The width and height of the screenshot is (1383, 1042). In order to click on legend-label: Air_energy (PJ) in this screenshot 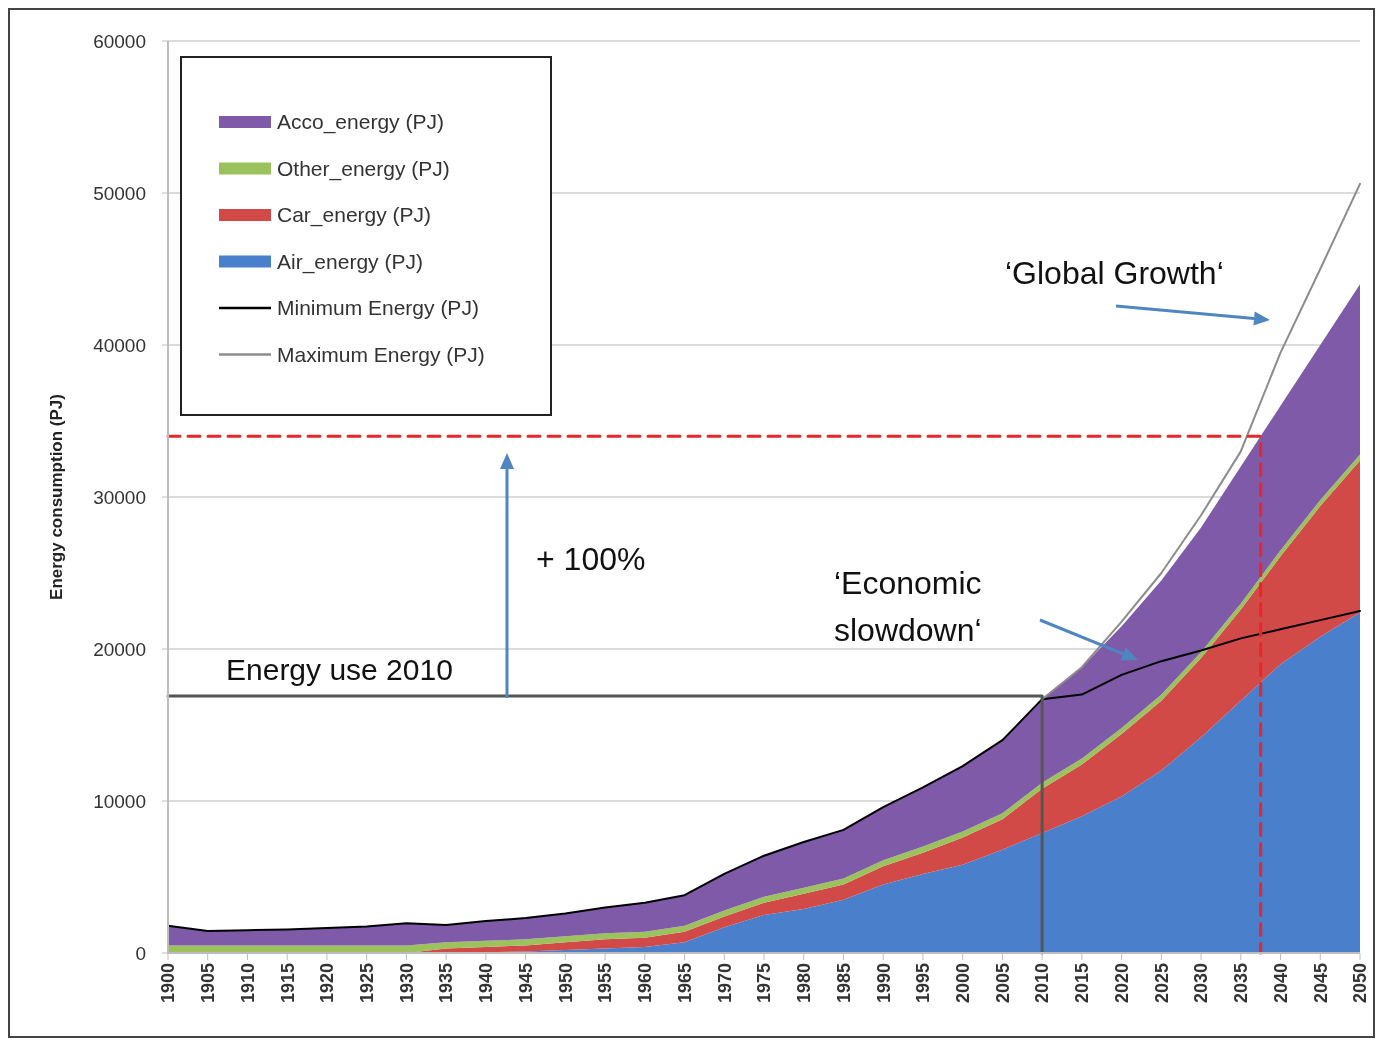, I will do `click(350, 261)`.